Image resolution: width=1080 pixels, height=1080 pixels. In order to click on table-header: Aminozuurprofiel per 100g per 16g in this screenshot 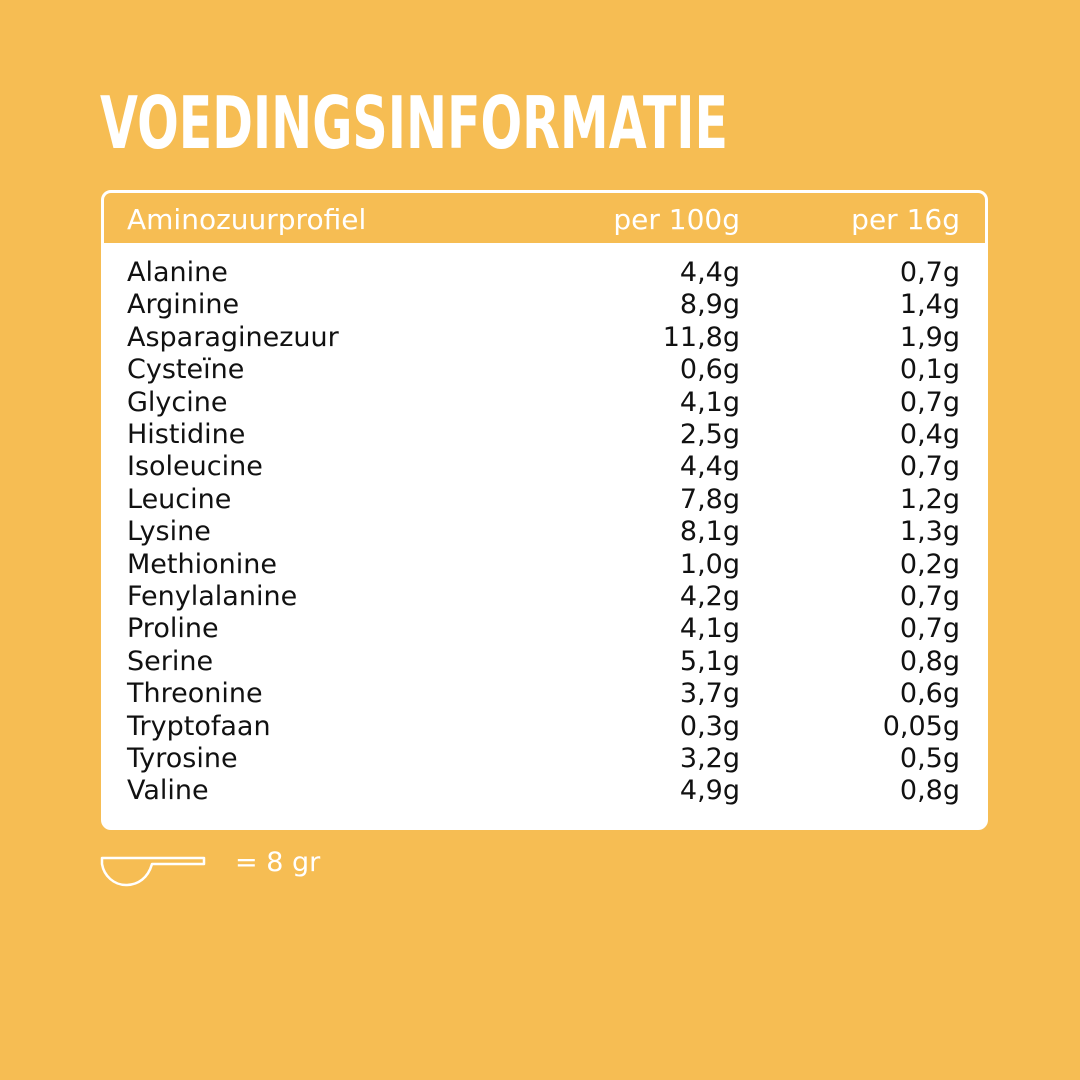, I will do `click(544, 218)`.